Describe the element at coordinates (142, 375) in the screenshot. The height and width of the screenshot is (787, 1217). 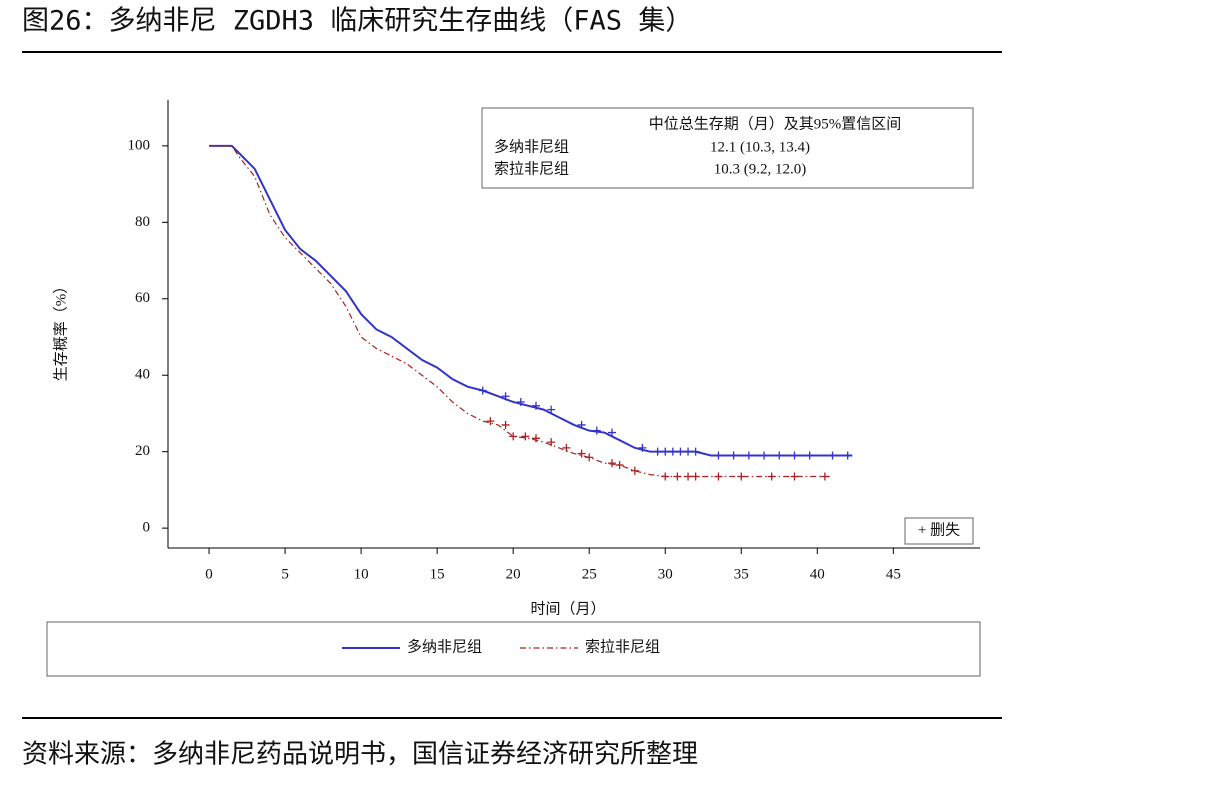
I see `y-tick-label: 40` at that location.